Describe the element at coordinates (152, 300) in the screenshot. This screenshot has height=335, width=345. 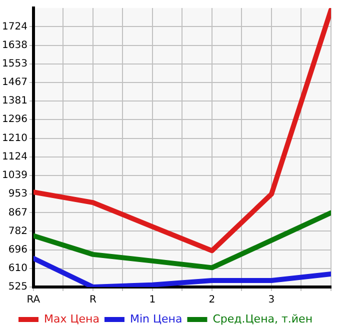
I see `x-tick-label: 1` at that location.